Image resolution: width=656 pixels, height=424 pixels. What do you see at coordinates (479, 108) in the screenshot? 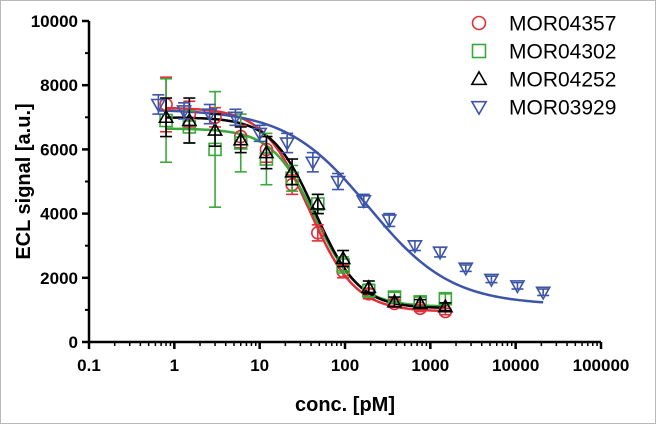
I see `legend-marker-mor03929` at bounding box center [479, 108].